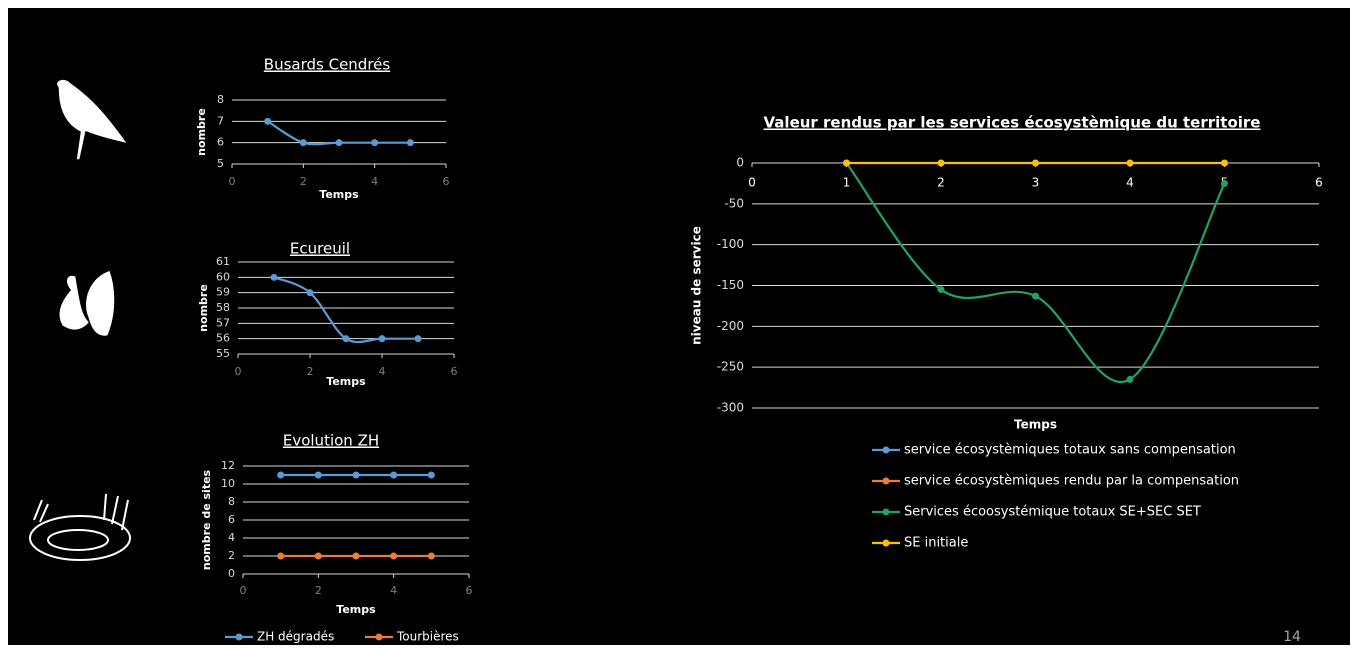 The height and width of the screenshot is (651, 1359). I want to click on y-tick-label: 61, so click(223, 261).